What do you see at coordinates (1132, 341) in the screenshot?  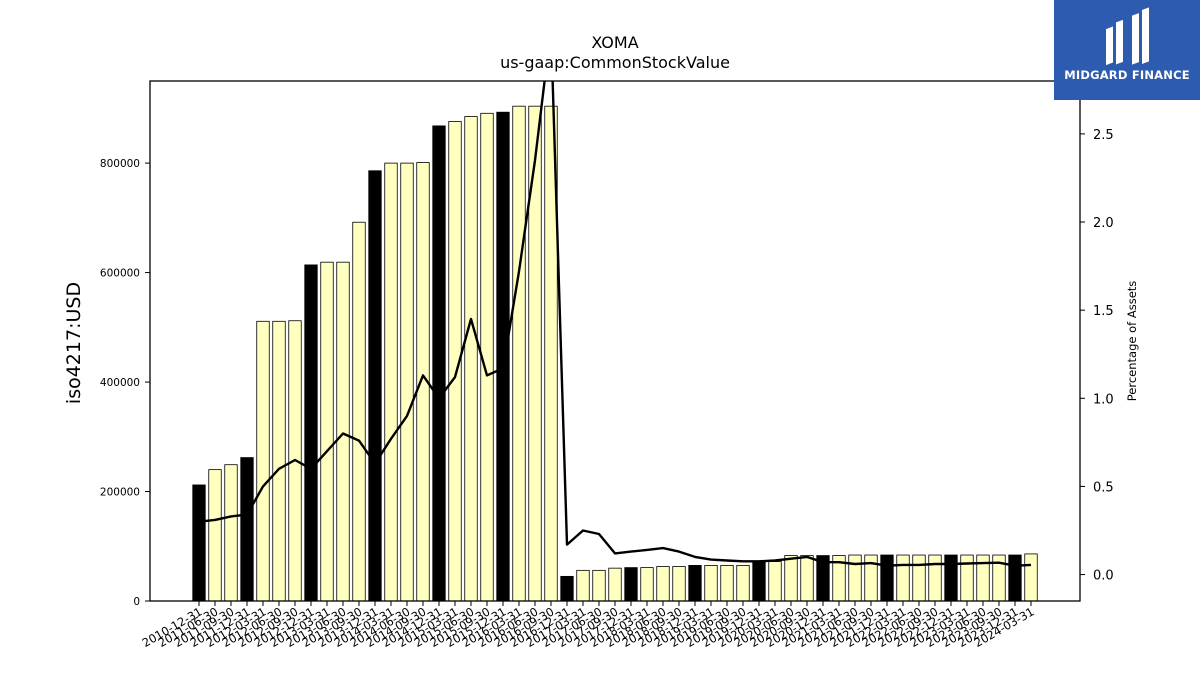 I see `y2-axis-label: Percentage of Assets` at bounding box center [1132, 341].